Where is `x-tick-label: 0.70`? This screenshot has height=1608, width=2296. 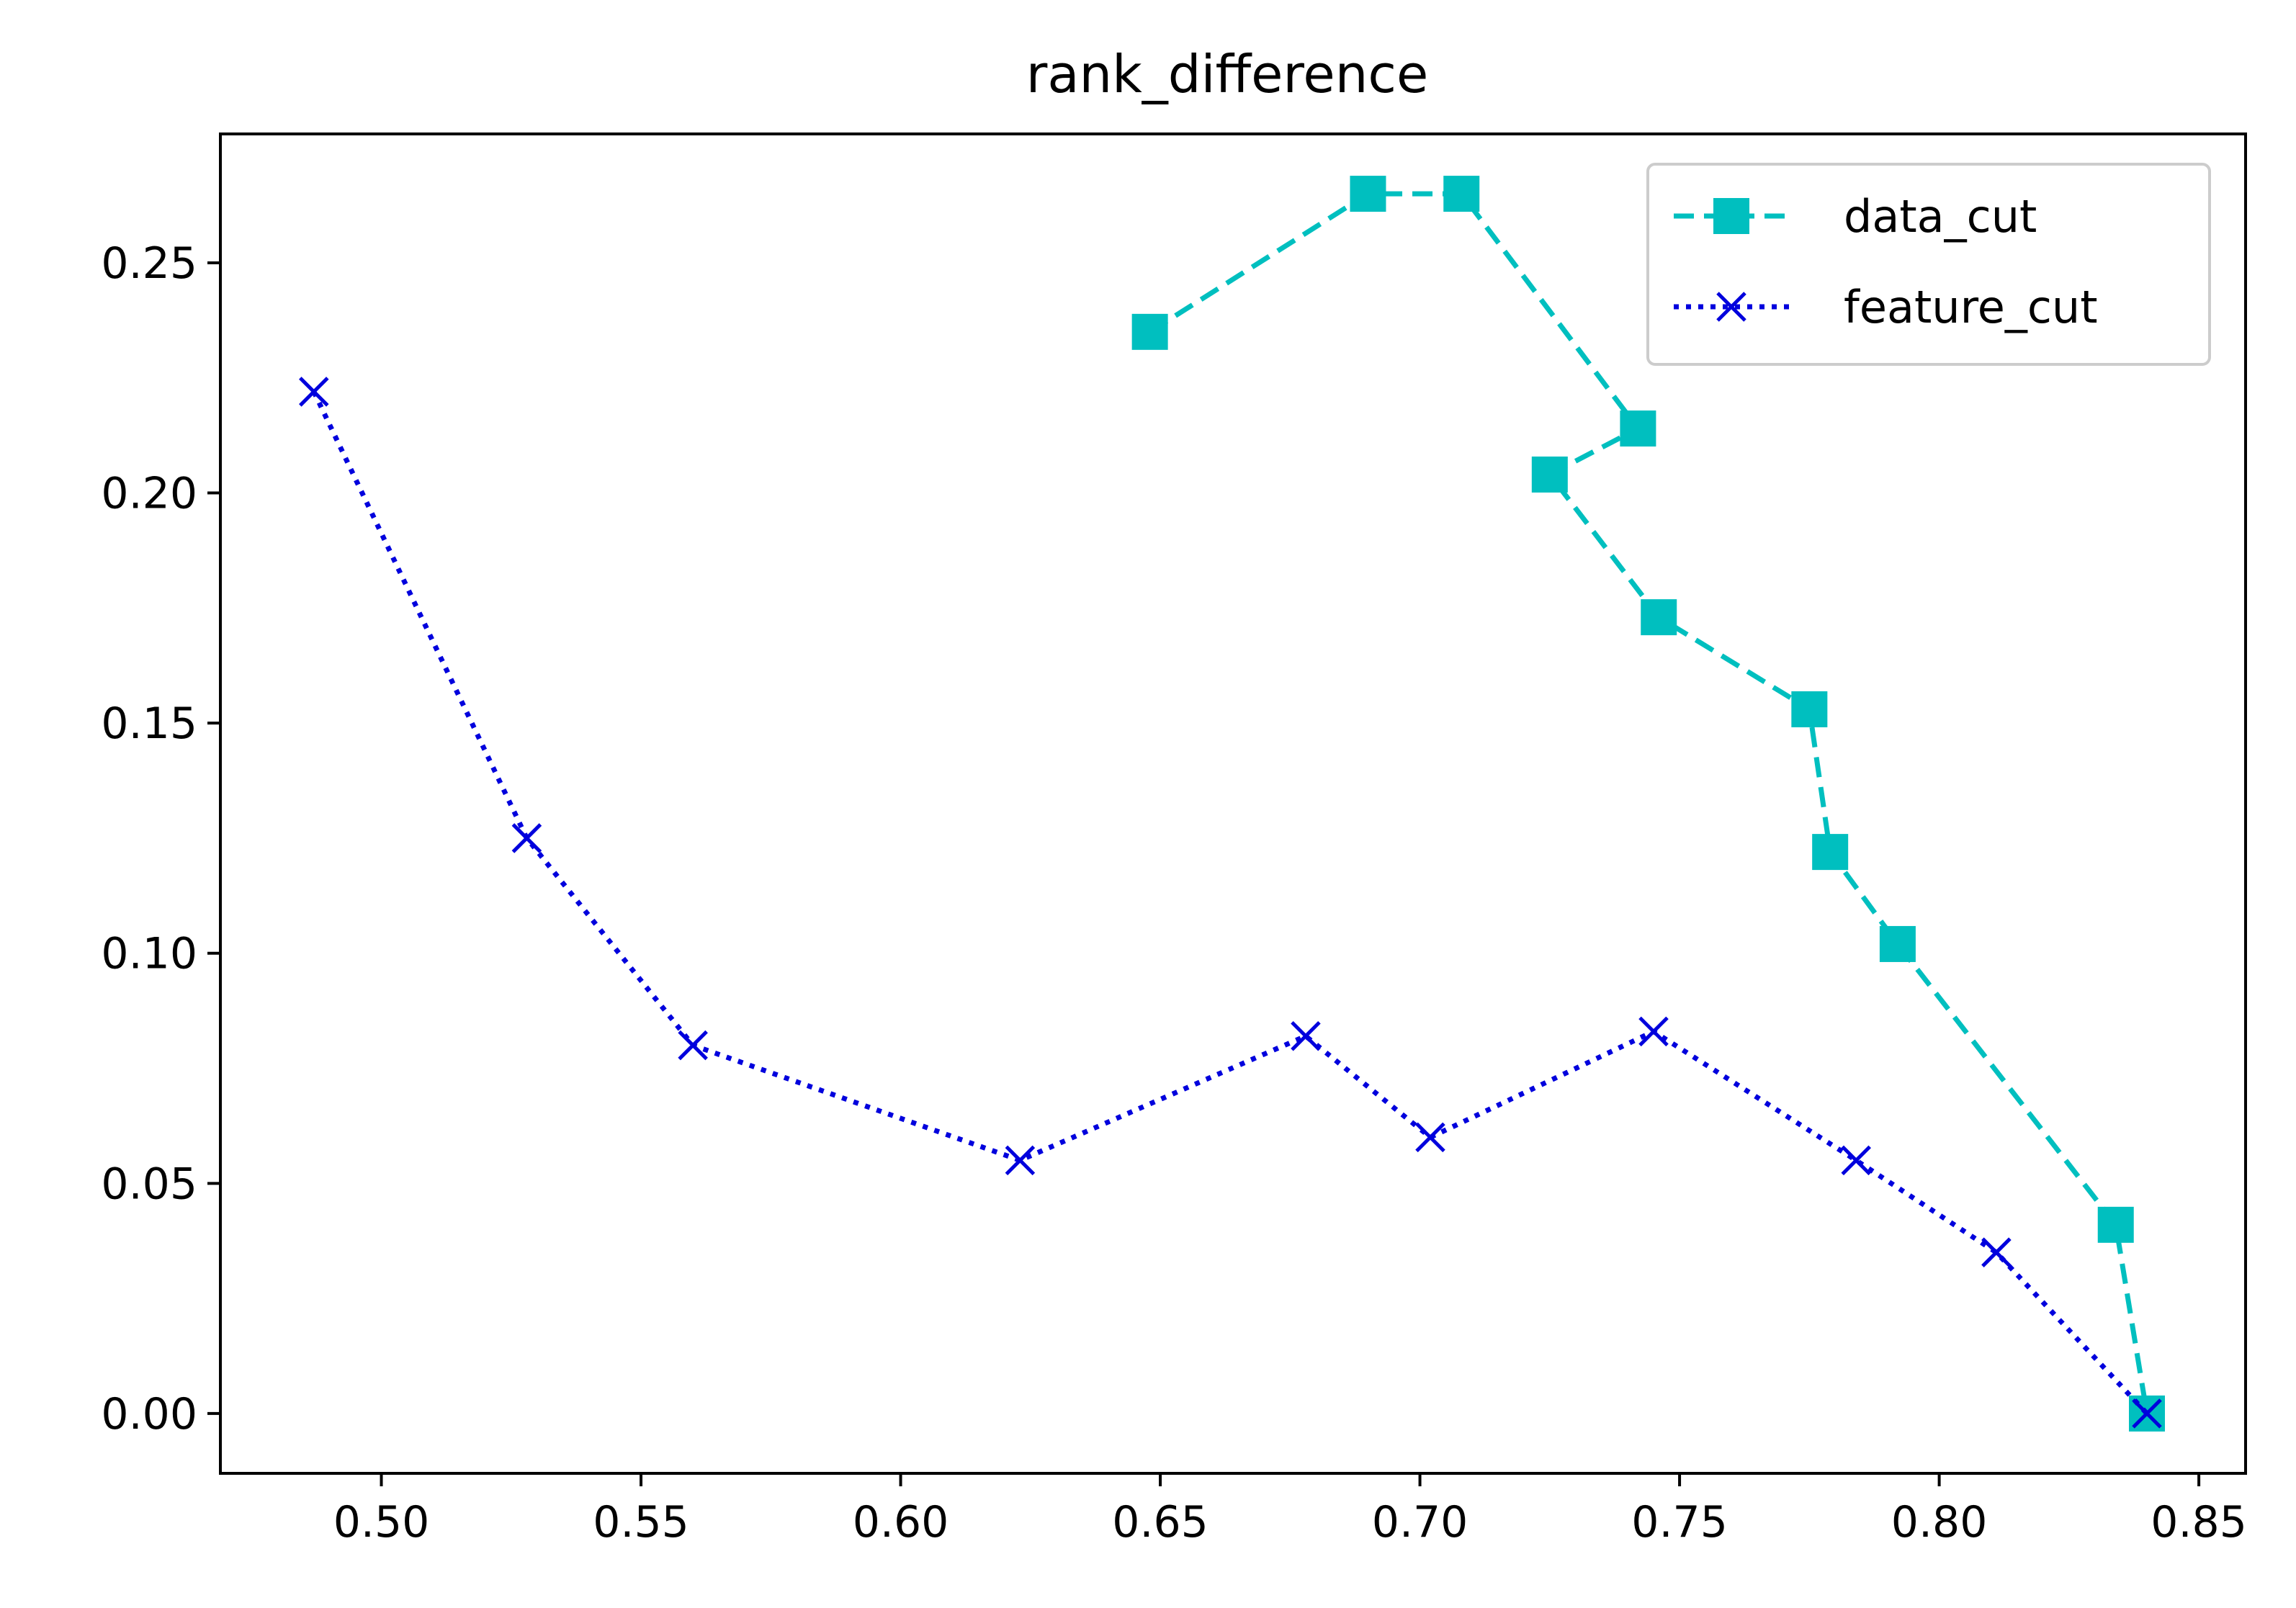
x-tick-label: 0.70 is located at coordinates (1420, 1523).